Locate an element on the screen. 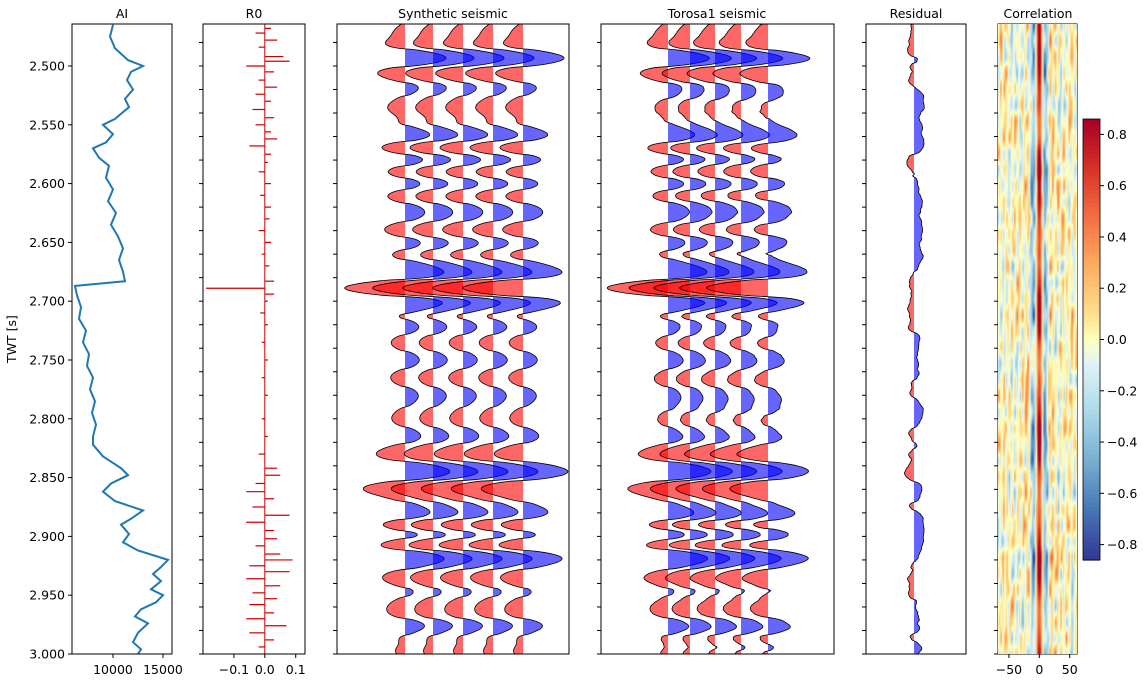 The width and height of the screenshot is (1143, 682). y-tick-label: 2.800 is located at coordinates (47, 418).